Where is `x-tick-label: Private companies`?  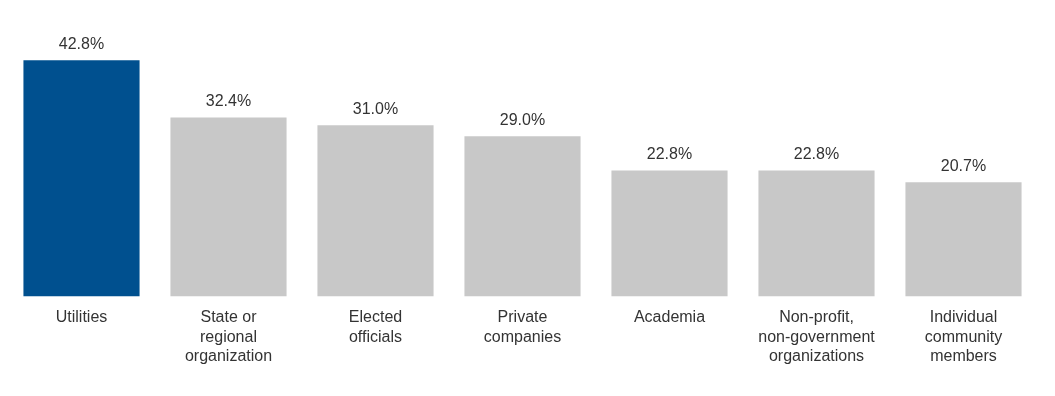 x-tick-label: Private companies is located at coordinates (522, 326).